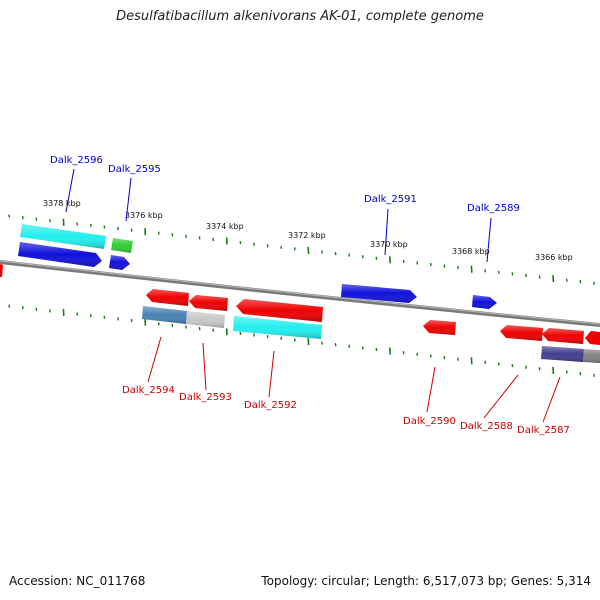  I want to click on gene-label-dalk-2596: Dalk_2596, so click(76, 160).